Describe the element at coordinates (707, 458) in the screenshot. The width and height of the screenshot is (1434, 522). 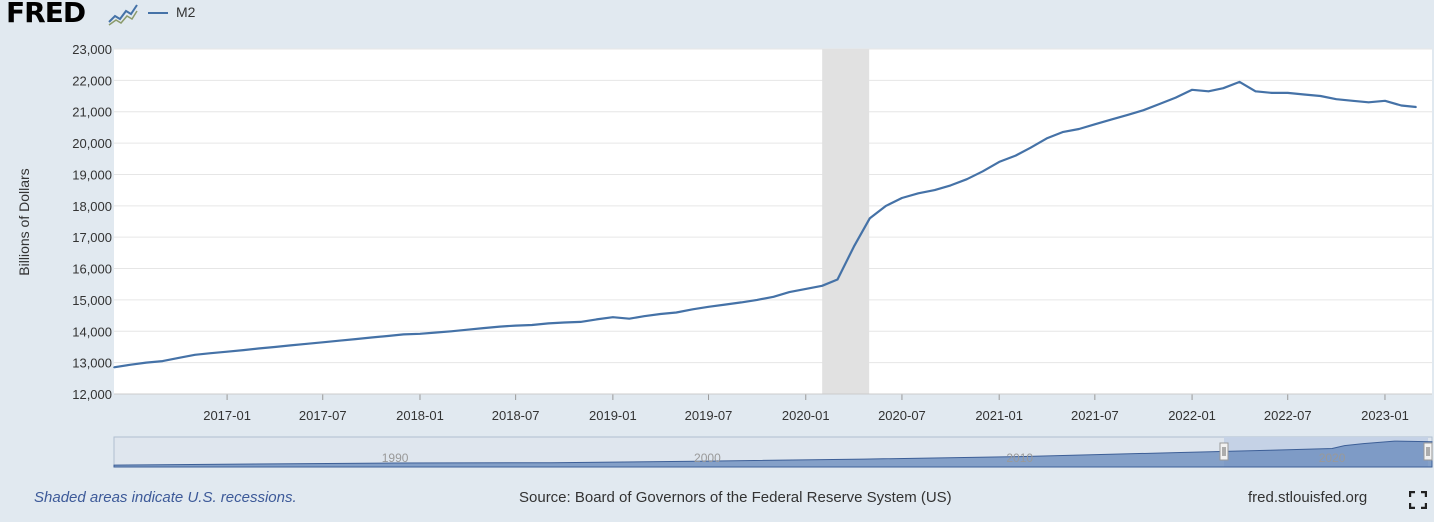
I see `navigator-label: 2000` at that location.